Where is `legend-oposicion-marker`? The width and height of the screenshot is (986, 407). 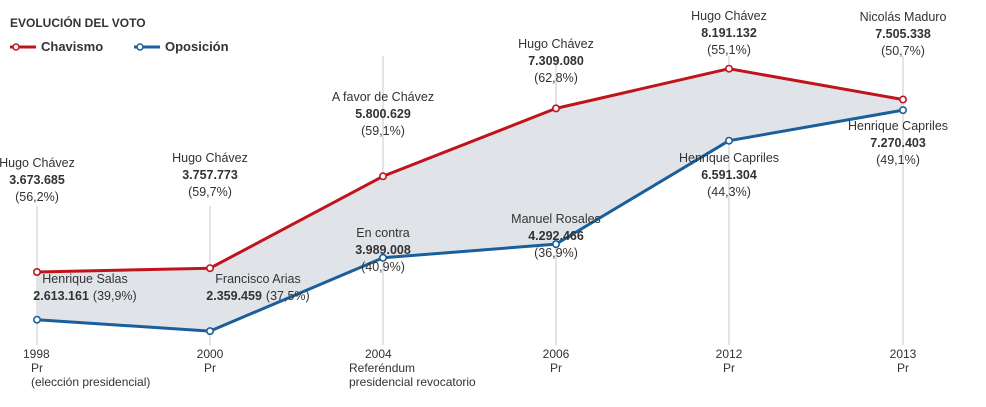 legend-oposicion-marker is located at coordinates (140, 47).